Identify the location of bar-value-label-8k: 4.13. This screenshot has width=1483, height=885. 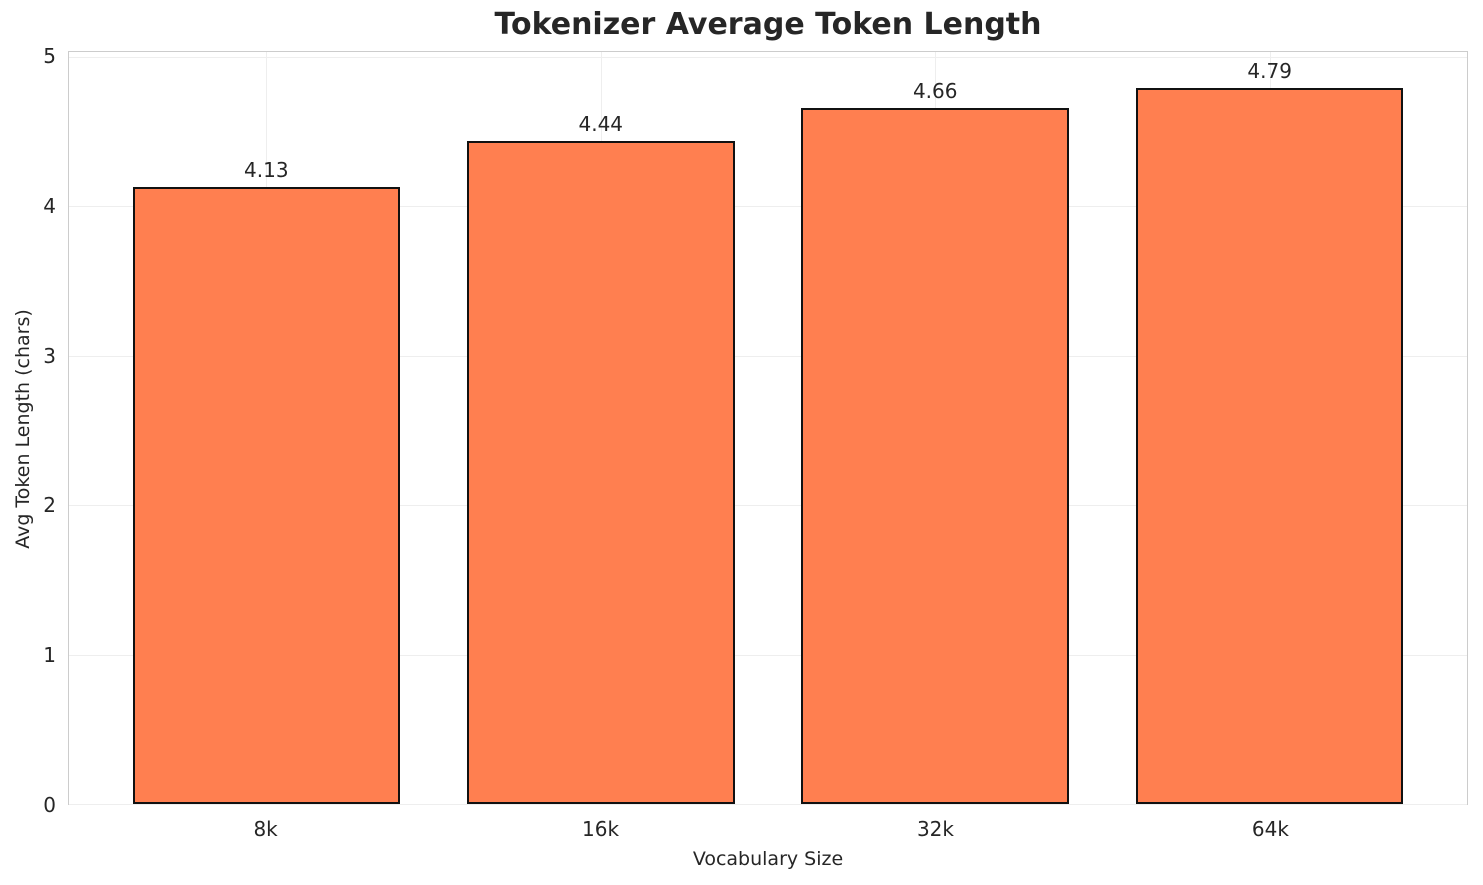
(266, 169).